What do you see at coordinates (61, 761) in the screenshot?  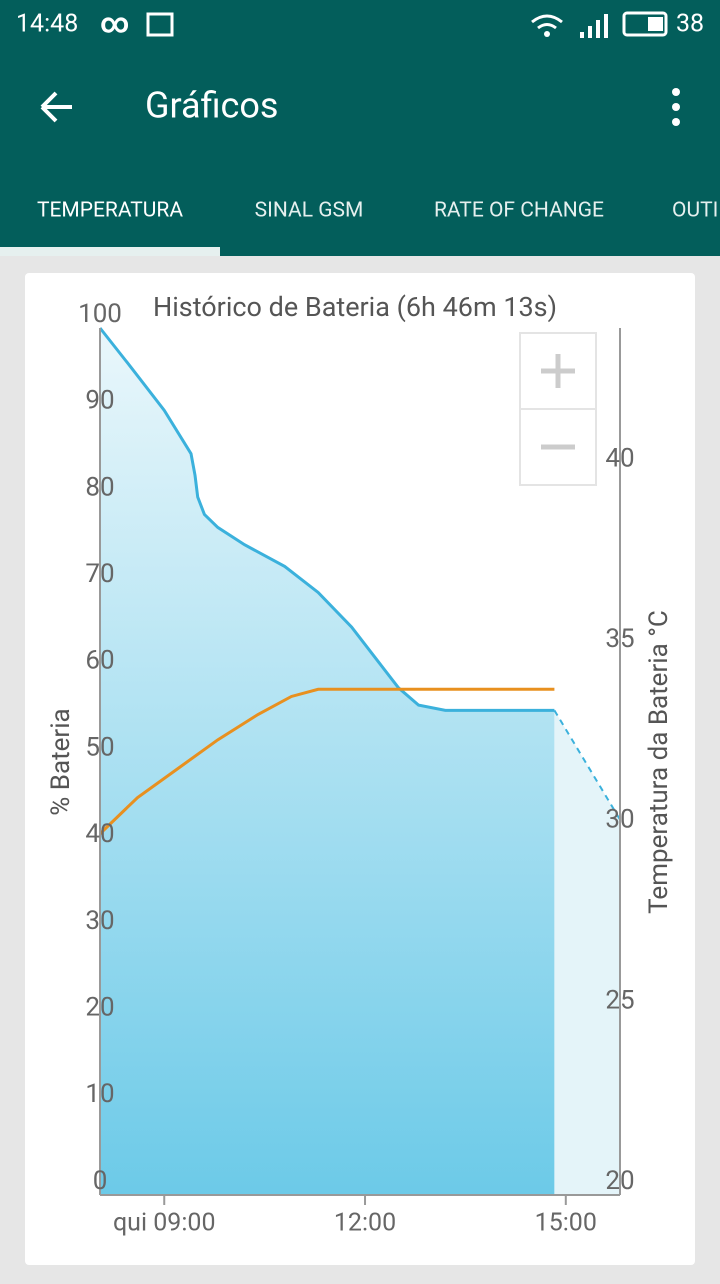 I see `y-axis-label: % Bateria` at bounding box center [61, 761].